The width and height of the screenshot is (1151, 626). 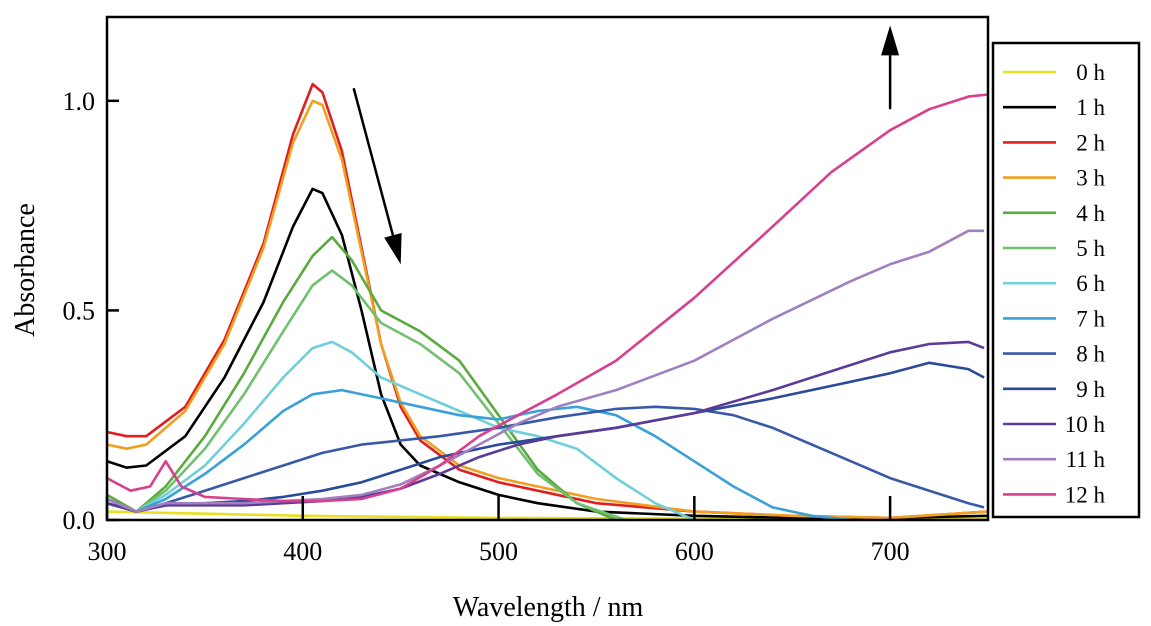 I want to click on x-axis-label: Wavelength / nm, so click(x=548, y=607).